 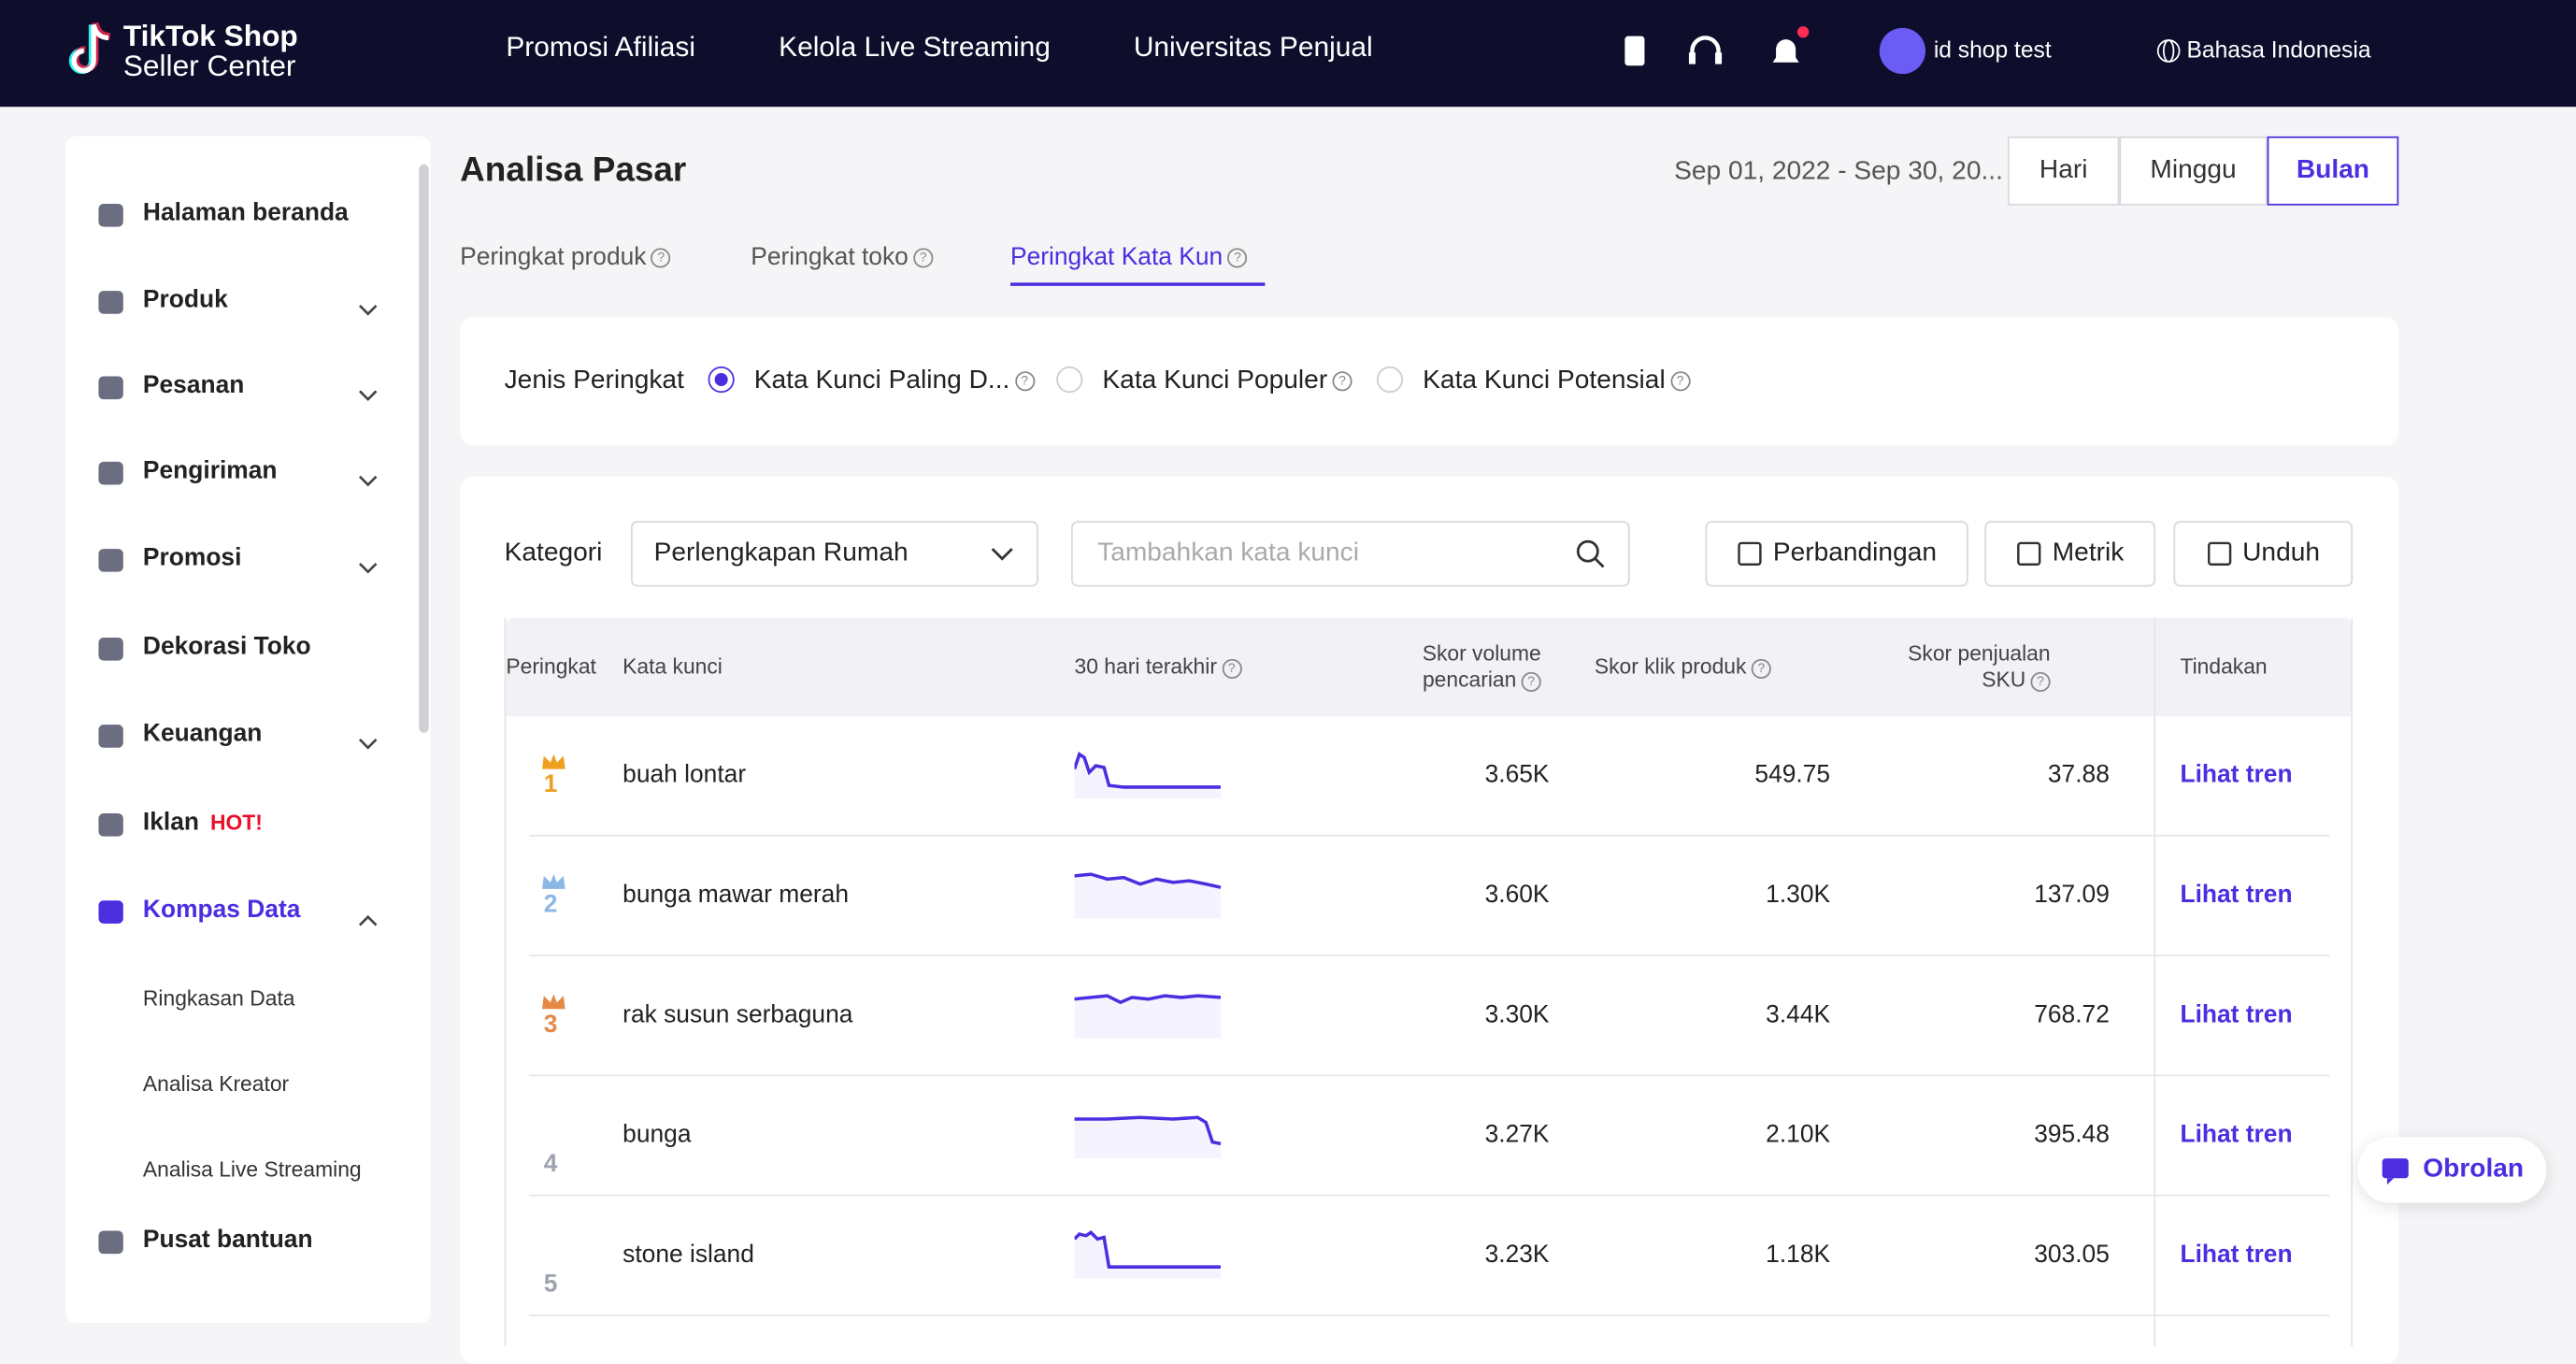 I want to click on action-button: Perbandingan, so click(x=1836, y=554).